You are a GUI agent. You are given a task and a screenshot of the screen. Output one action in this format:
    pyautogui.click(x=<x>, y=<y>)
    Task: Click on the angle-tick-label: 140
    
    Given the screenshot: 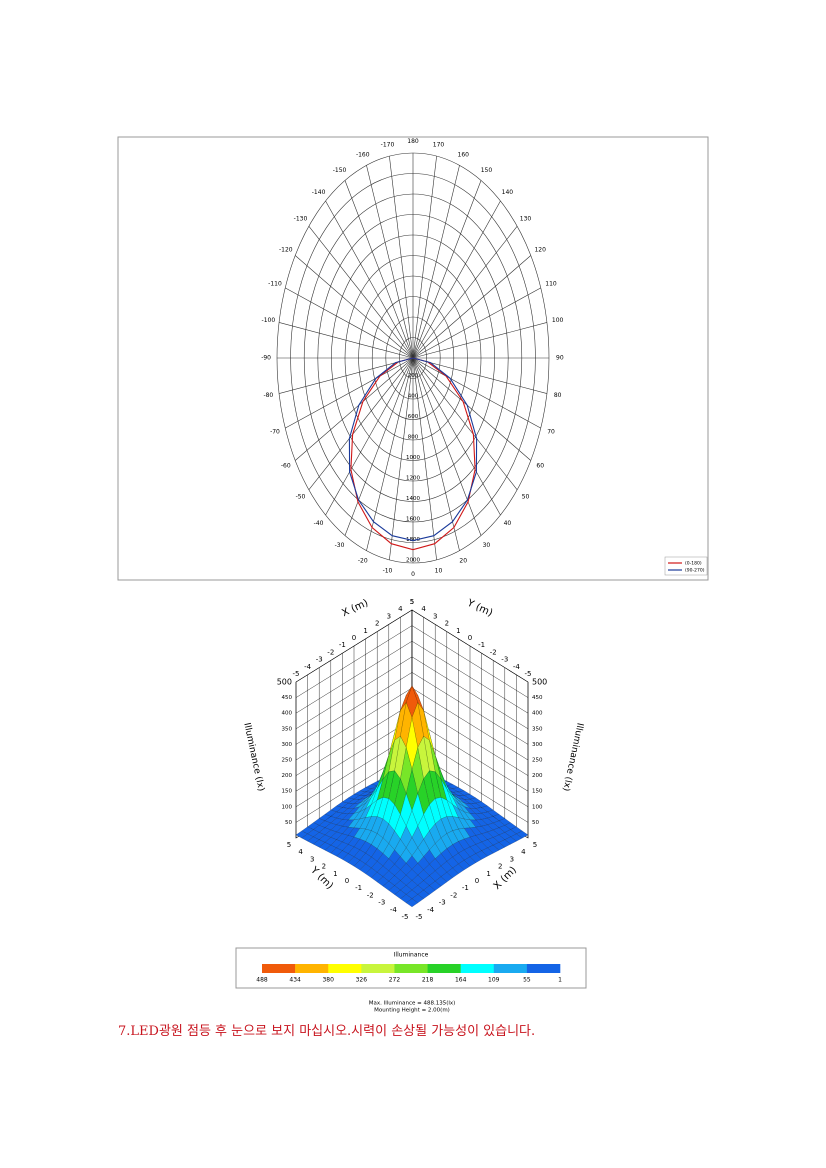 What is the action you would take?
    pyautogui.click(x=508, y=192)
    